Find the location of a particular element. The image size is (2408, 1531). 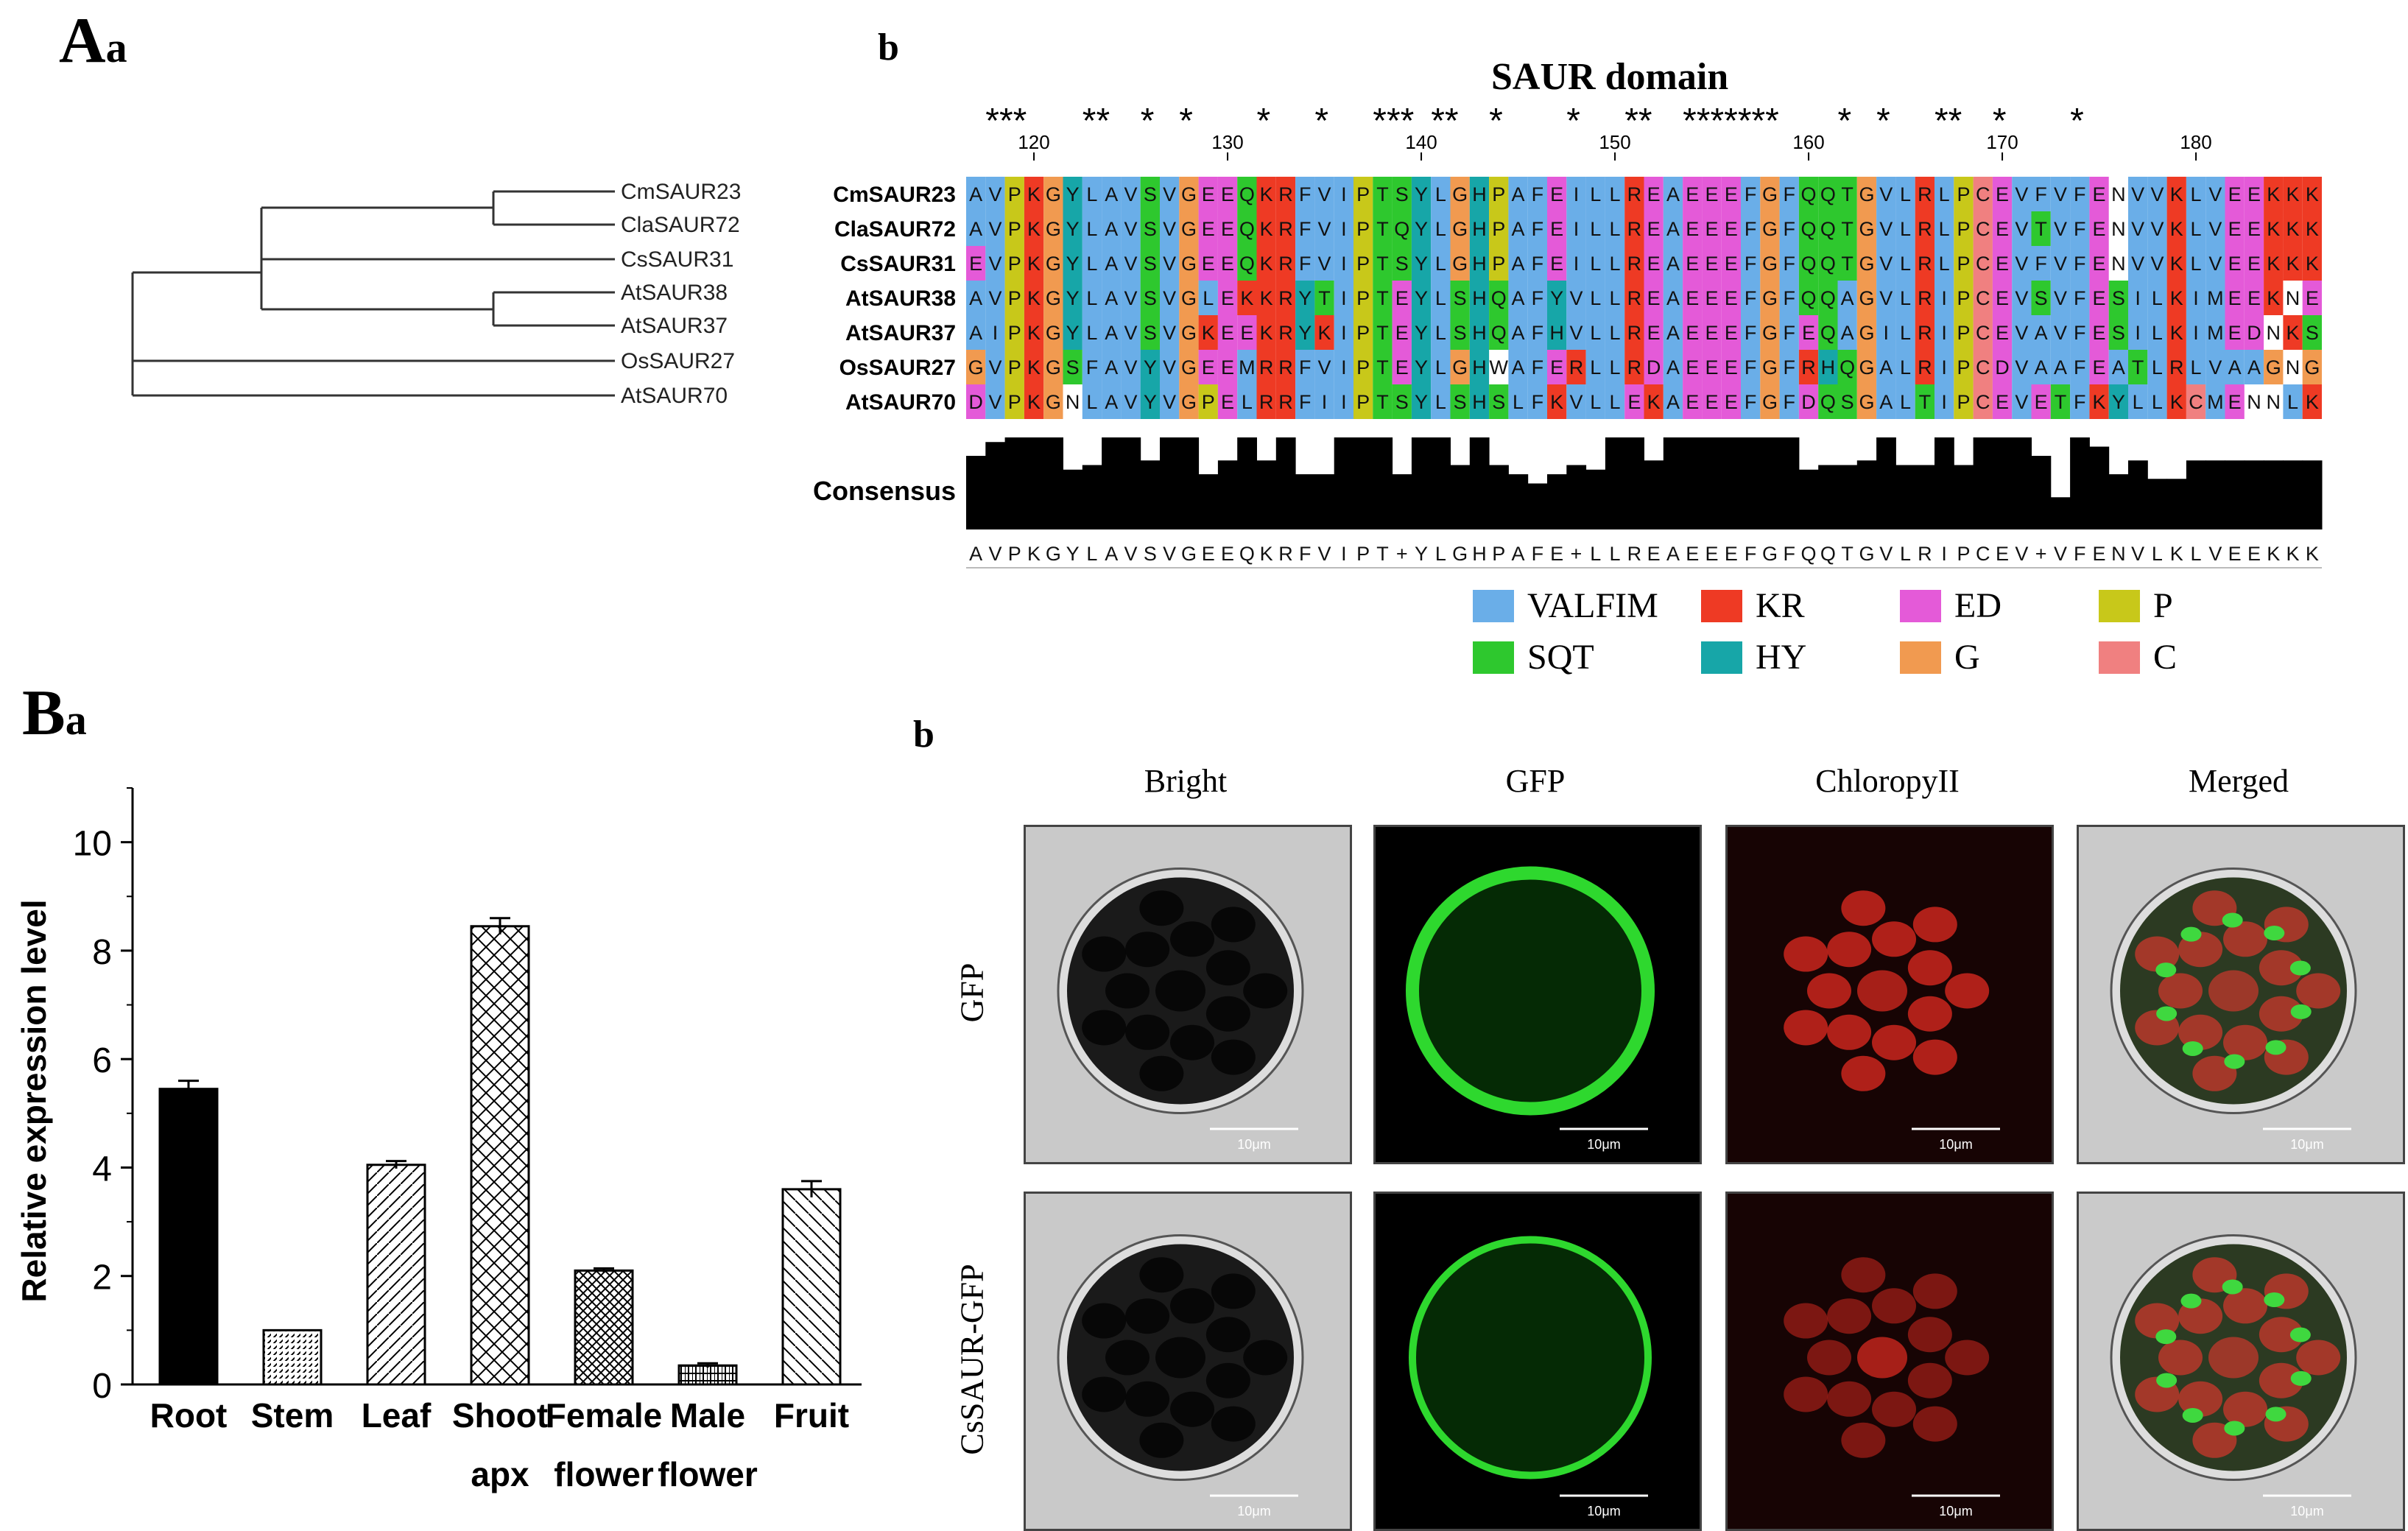

residue-letter: R is located at coordinates (1634, 333).